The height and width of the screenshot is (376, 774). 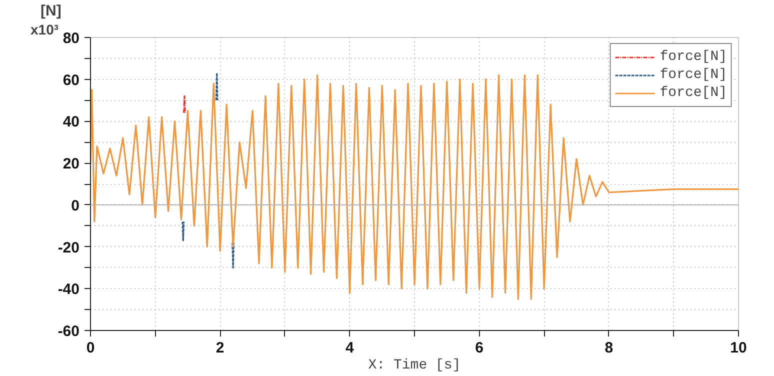 I want to click on text: x10³, so click(x=44, y=30).